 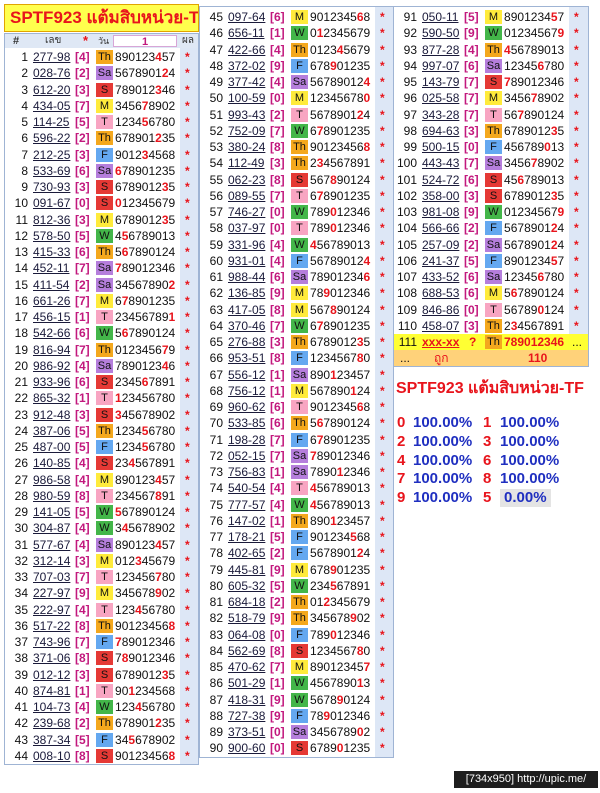 What do you see at coordinates (410, 17) in the screenshot?
I see `row-number: 91` at bounding box center [410, 17].